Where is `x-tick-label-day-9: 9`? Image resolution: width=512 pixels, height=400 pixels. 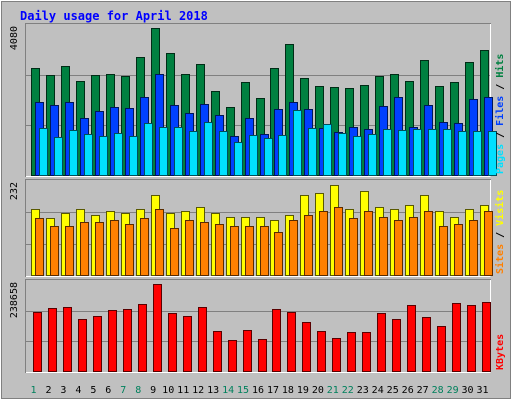
x-tick-label-day-9: 9 is located at coordinates (153, 390).